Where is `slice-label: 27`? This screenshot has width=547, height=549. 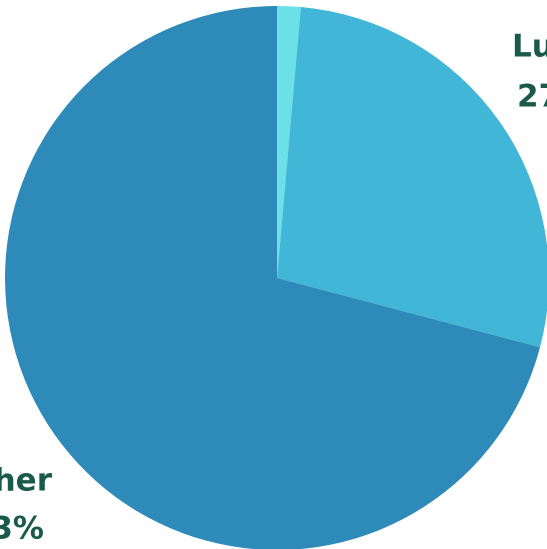 slice-label: 27 is located at coordinates (532, 97).